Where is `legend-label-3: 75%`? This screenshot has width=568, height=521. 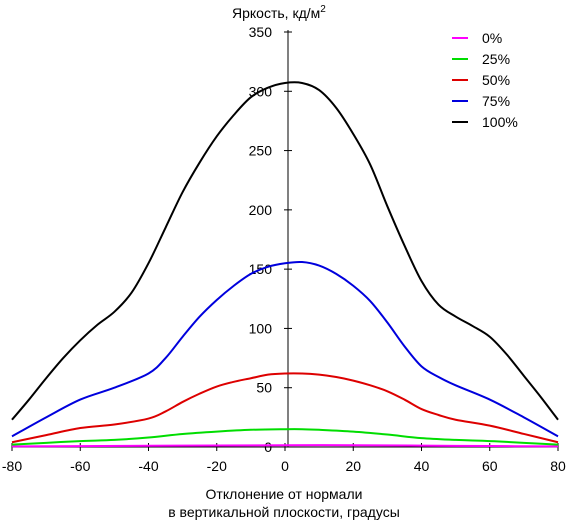
legend-label-3: 75% is located at coordinates (496, 101).